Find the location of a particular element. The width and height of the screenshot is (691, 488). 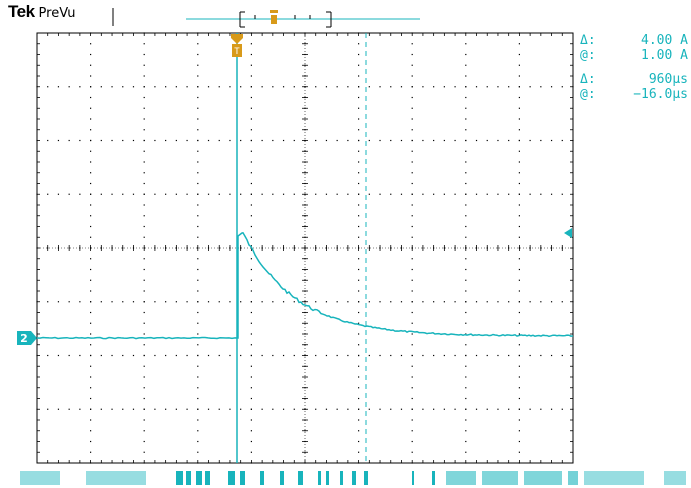

brand-header: Tek PreVu is located at coordinates (42, 11).